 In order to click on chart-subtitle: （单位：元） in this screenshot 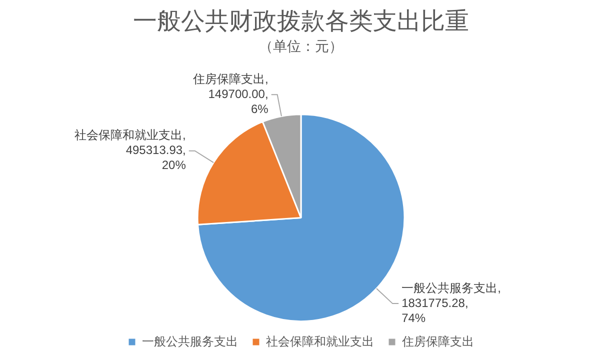, I will do `click(301, 46)`.